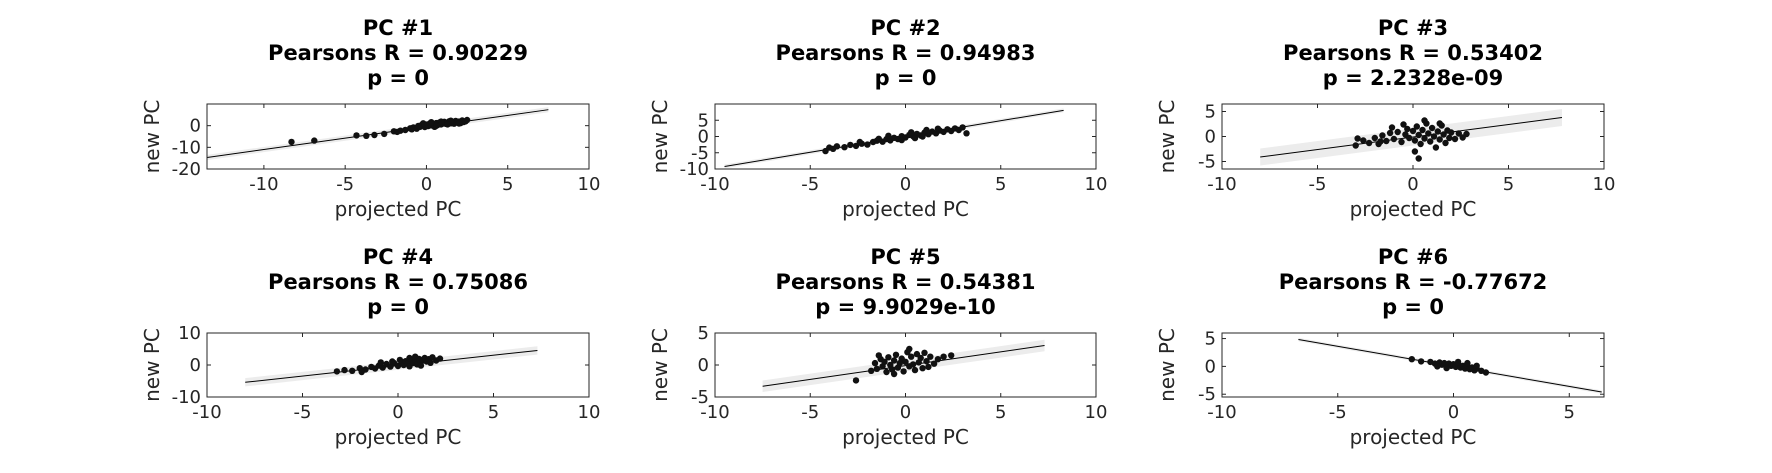  Describe the element at coordinates (1413, 282) in the screenshot. I see `chart-title-line: Pearsons R = -0.77672` at that location.